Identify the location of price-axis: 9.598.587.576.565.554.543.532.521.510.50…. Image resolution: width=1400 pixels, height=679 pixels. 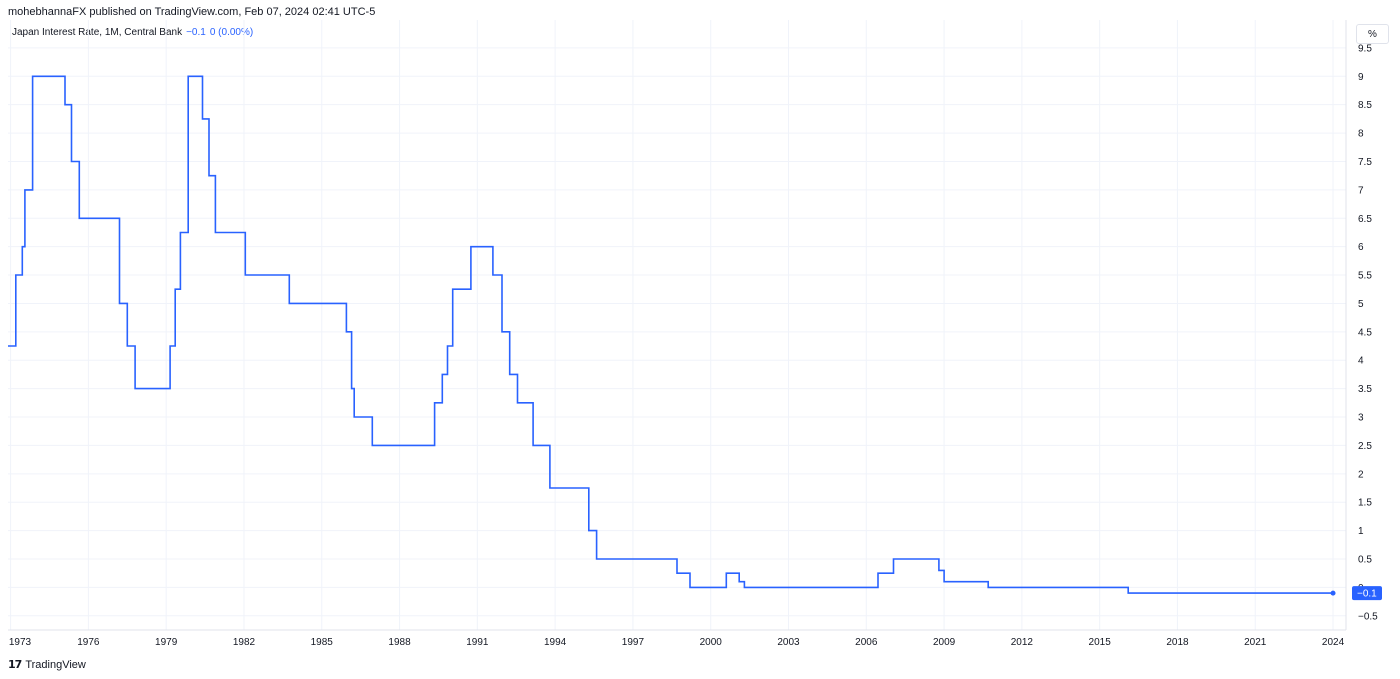
(1368, 332).